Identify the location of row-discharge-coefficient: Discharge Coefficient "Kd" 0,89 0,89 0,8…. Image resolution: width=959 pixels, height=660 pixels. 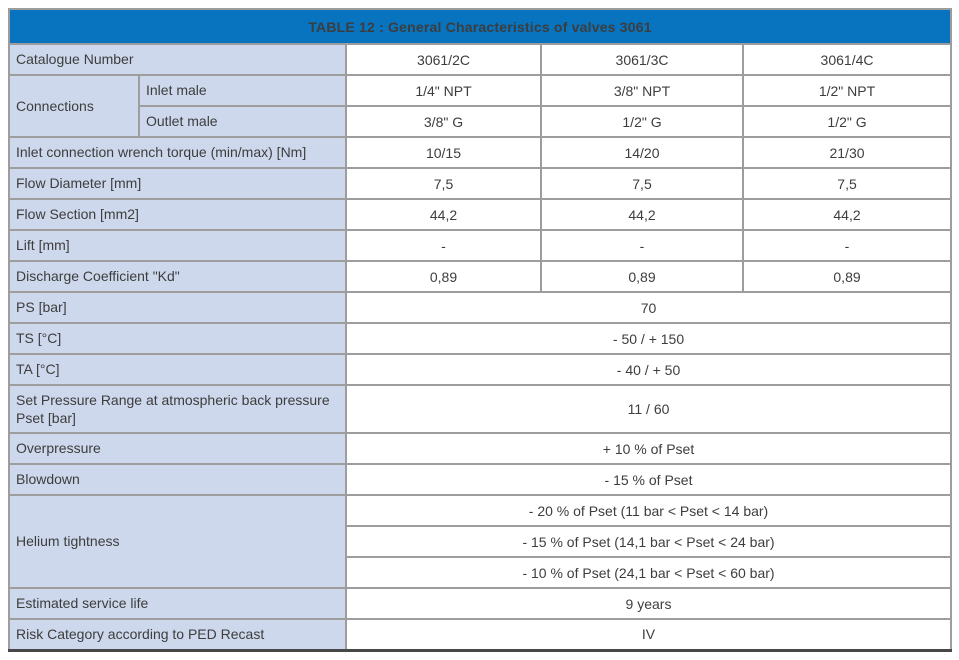
(480, 276).